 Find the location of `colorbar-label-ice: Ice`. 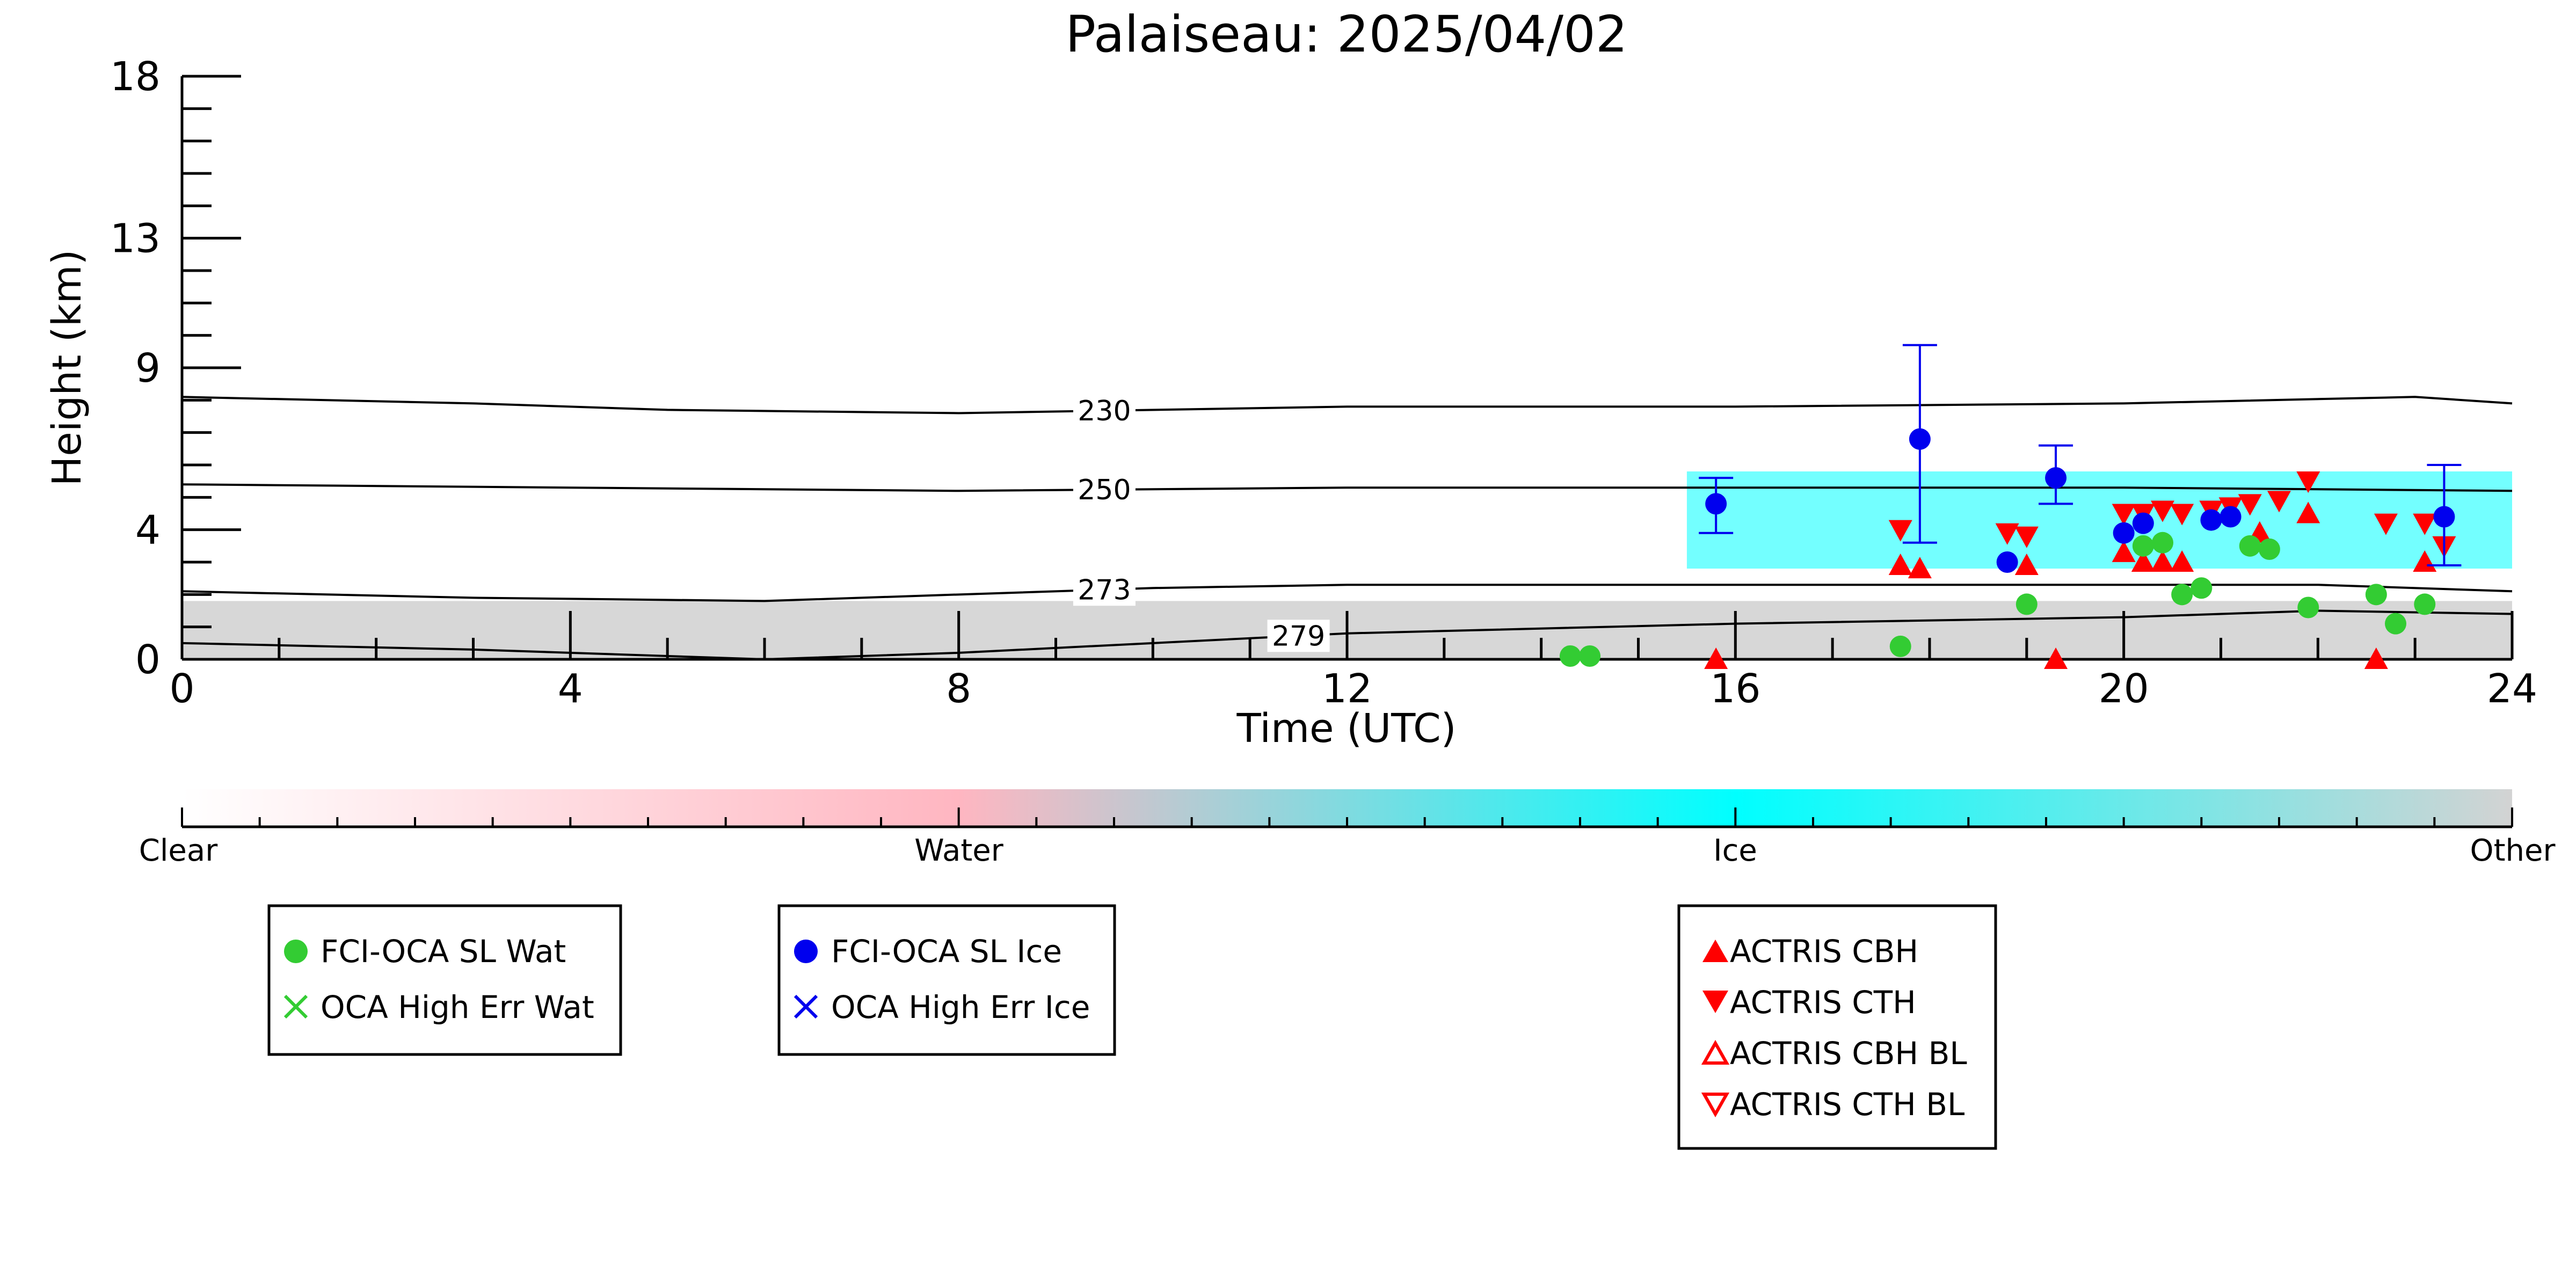

colorbar-label-ice: Ice is located at coordinates (1735, 850).